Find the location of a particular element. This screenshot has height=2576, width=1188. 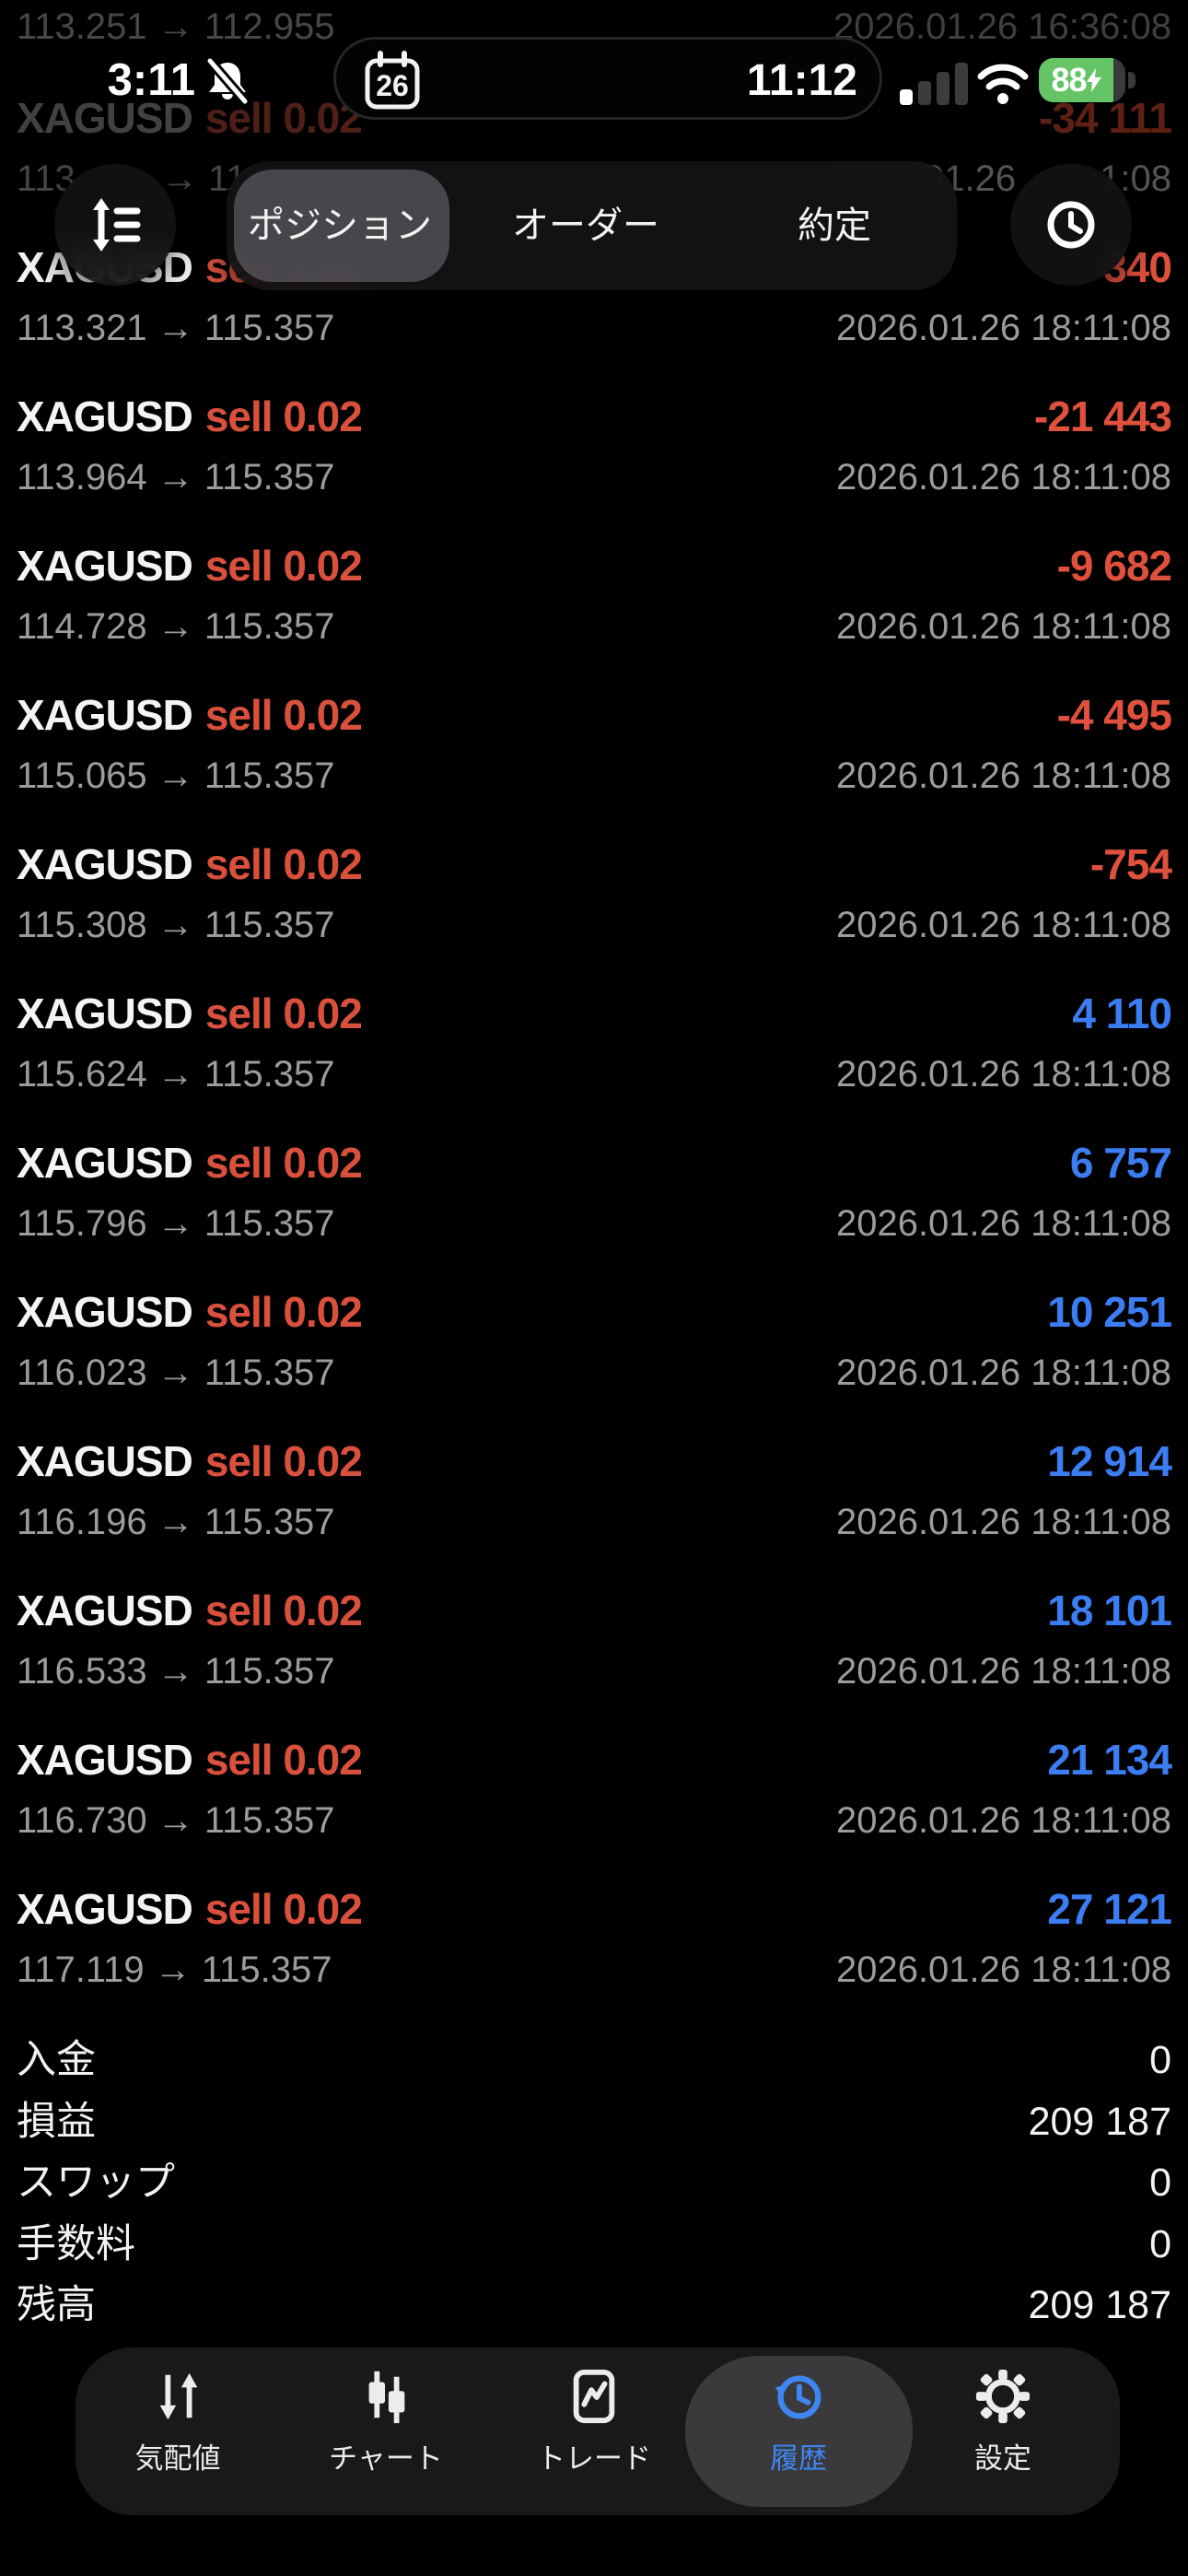

island-clock: 11:12 is located at coordinates (801, 80).